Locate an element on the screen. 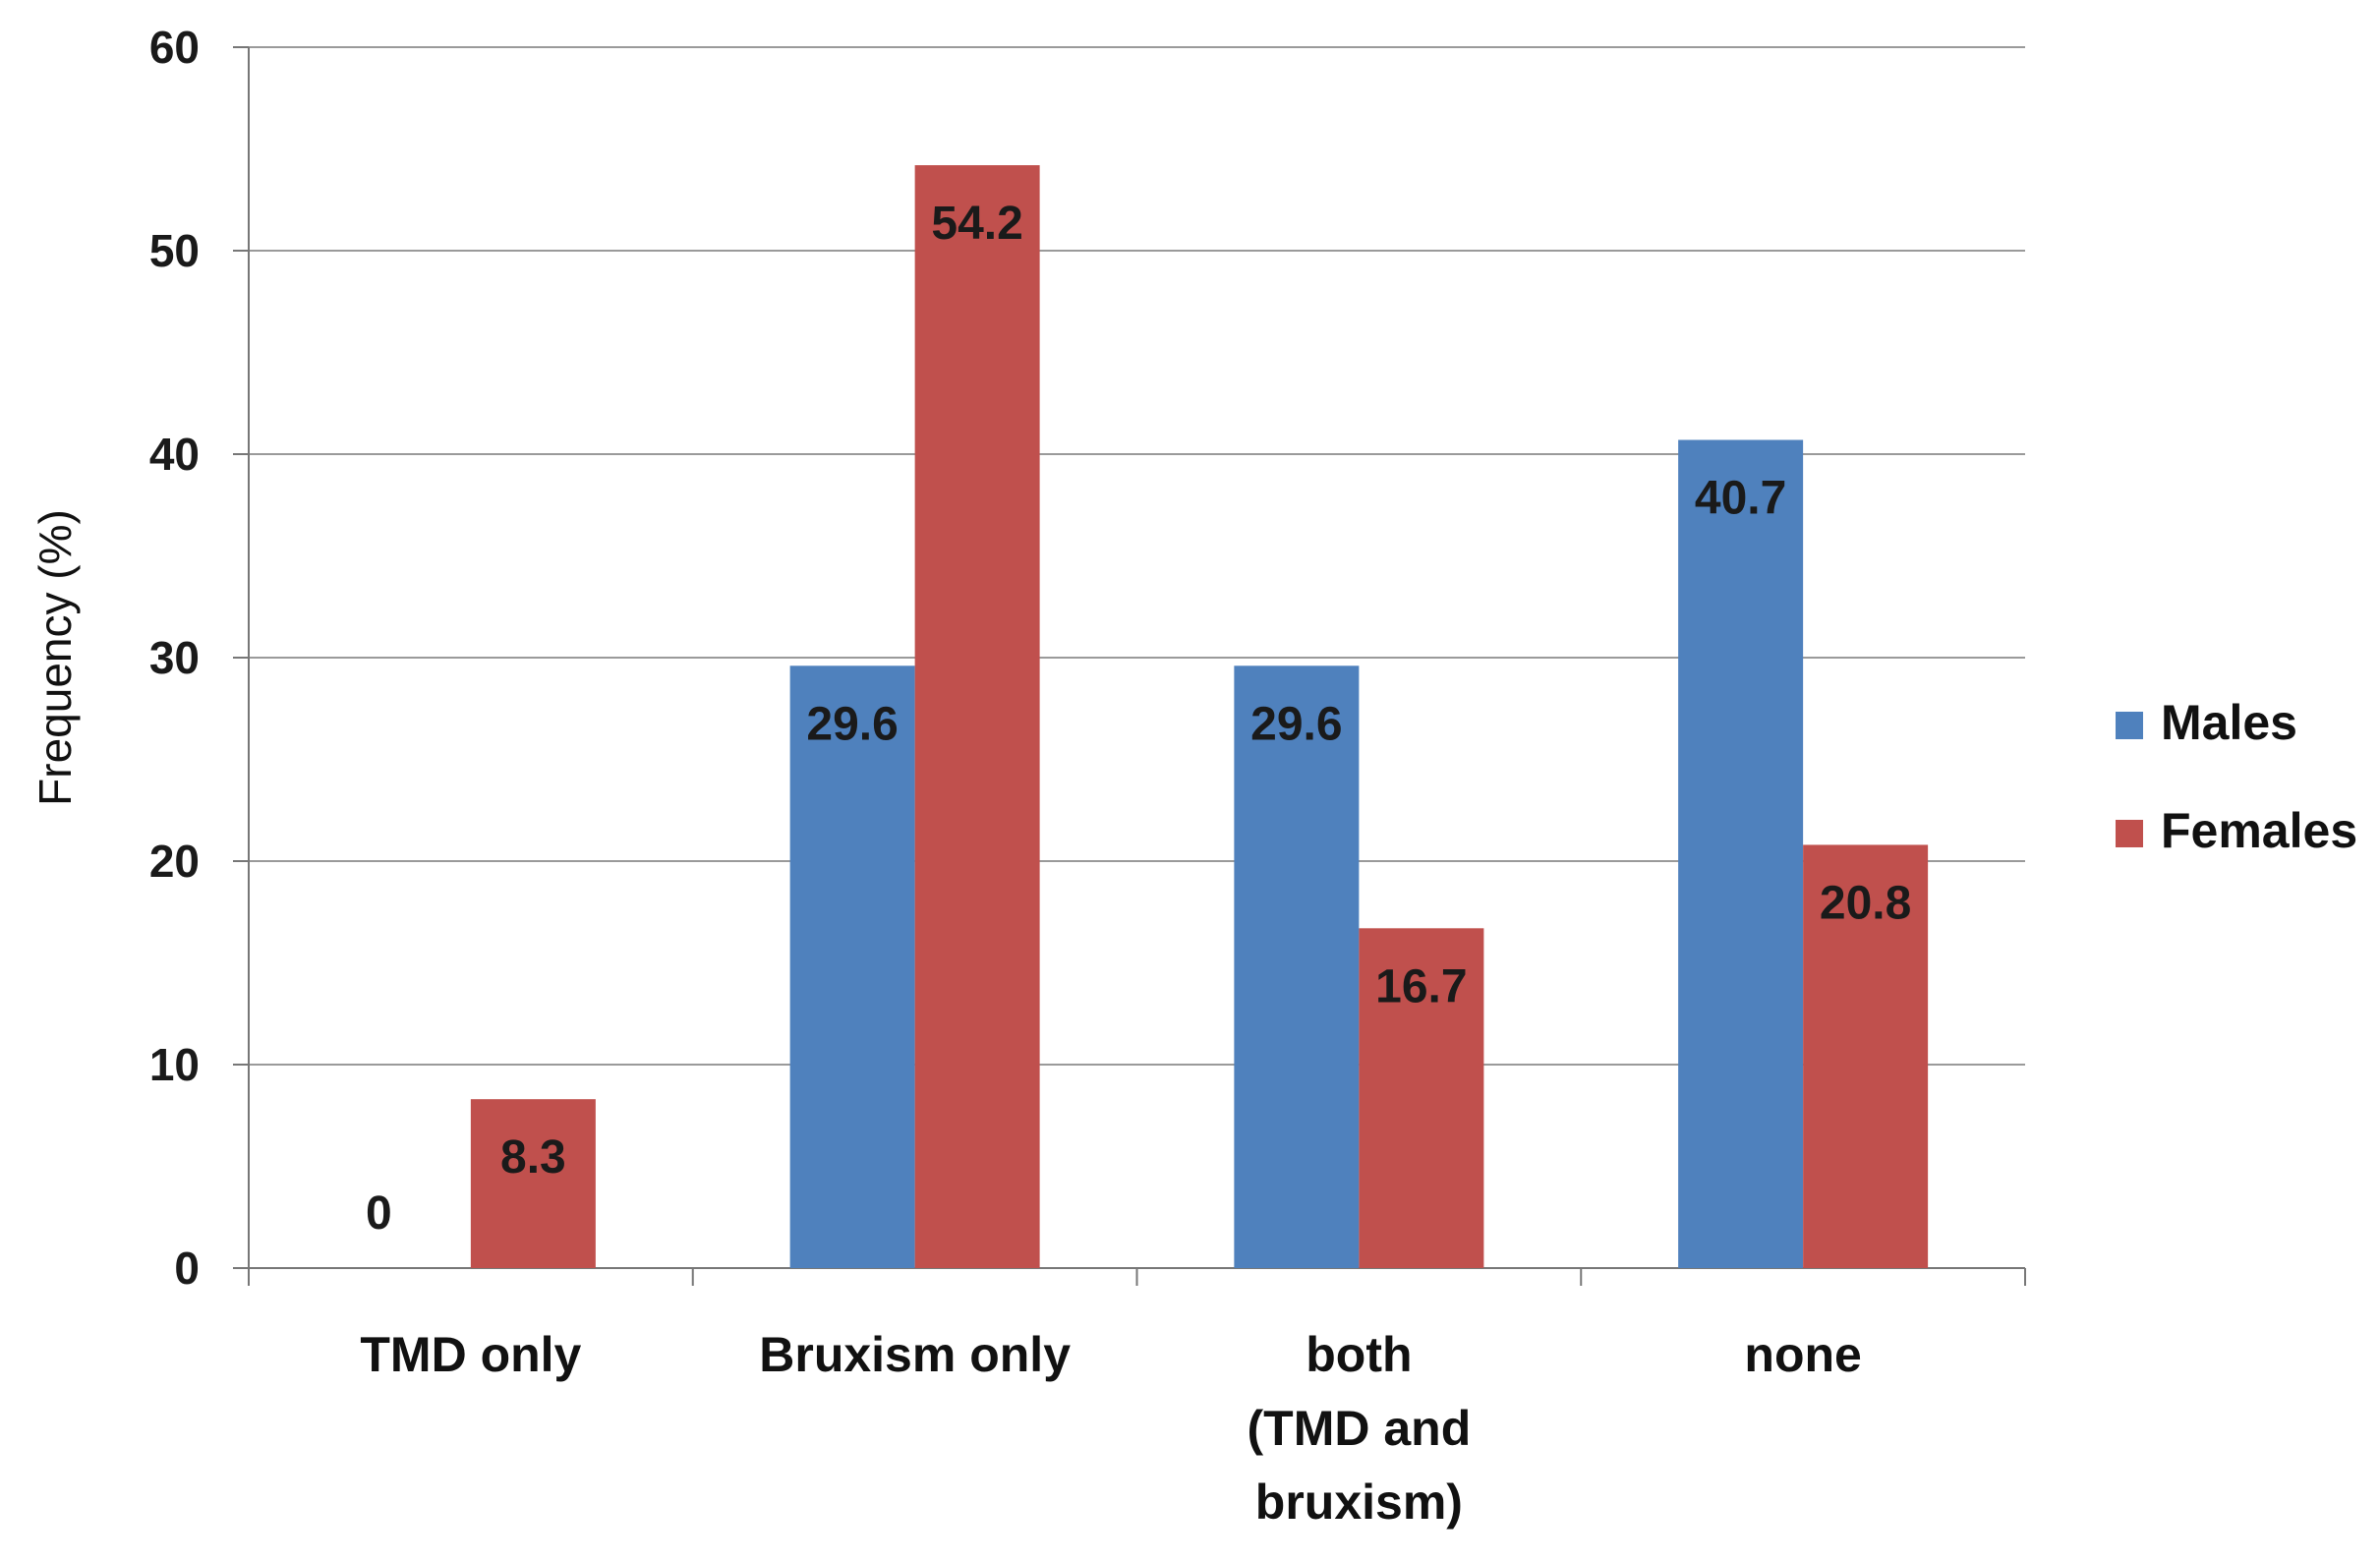 This screenshot has height=1562, width=2380. legend-label-males: Males is located at coordinates (2229, 722).